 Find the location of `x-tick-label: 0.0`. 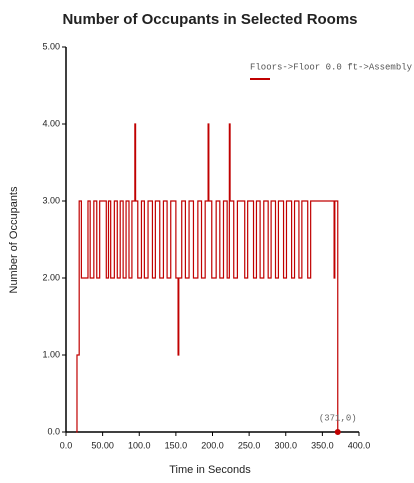

x-tick-label: 0.0 is located at coordinates (66, 445).